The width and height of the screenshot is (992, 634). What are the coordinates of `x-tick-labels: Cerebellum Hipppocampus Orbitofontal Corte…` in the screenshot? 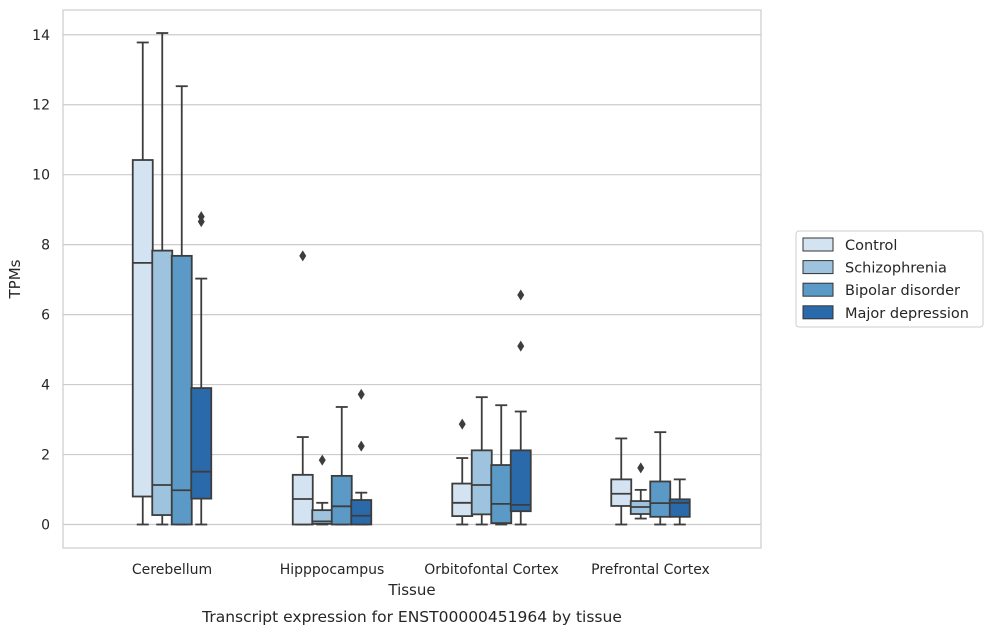 It's located at (421, 570).